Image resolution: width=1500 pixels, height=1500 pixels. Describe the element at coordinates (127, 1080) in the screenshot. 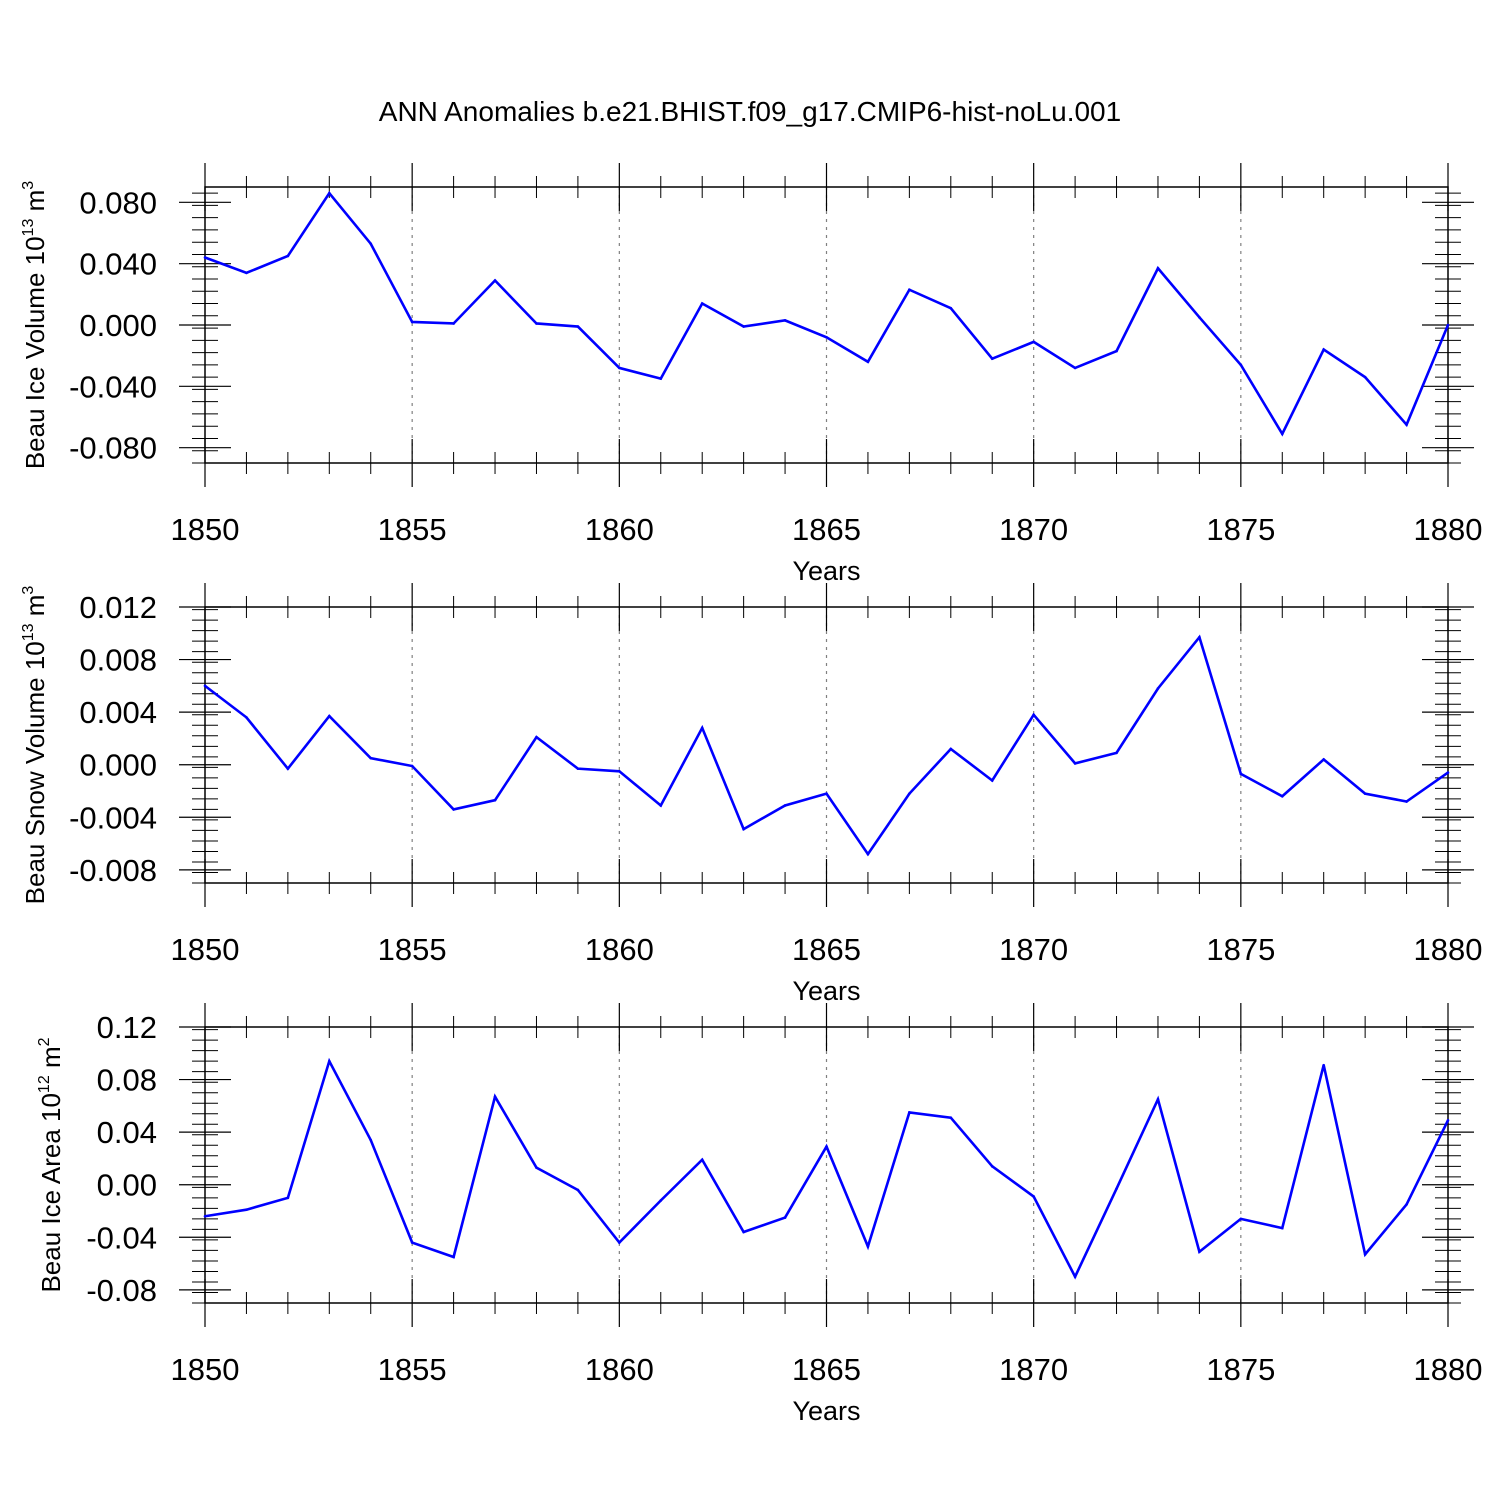

I see `y-tick-label: 0.08` at that location.